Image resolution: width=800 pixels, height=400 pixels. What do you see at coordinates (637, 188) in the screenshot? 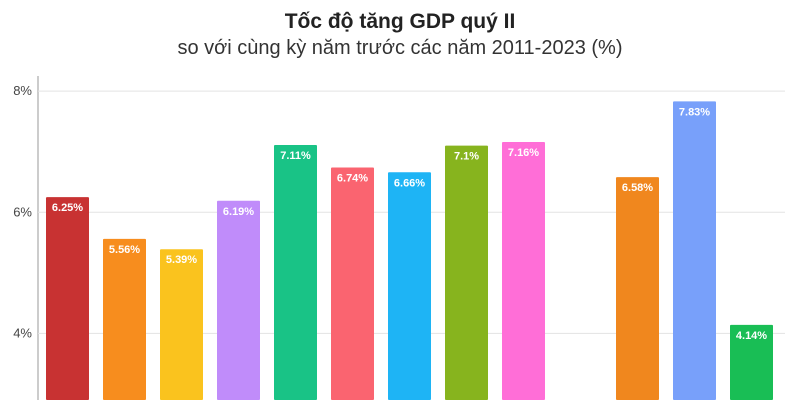
I see `bar-value-label: 6.58%` at bounding box center [637, 188].